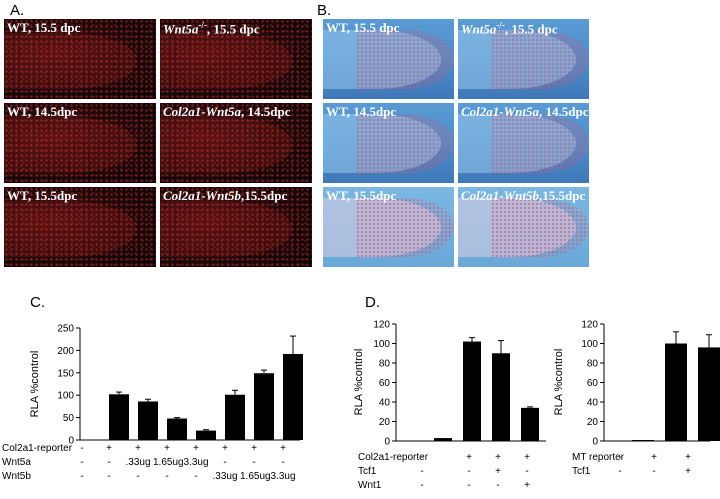 The width and height of the screenshot is (720, 499). Describe the element at coordinates (324, 10) in the screenshot. I see `panel-label-b: B.` at that location.